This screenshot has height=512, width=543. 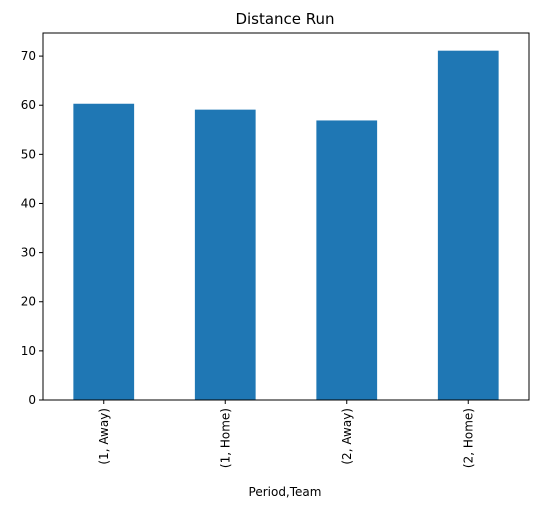 What do you see at coordinates (32, 228) in the screenshot?
I see `y-axis: 0 10 20 30 40 50 60 70` at bounding box center [32, 228].